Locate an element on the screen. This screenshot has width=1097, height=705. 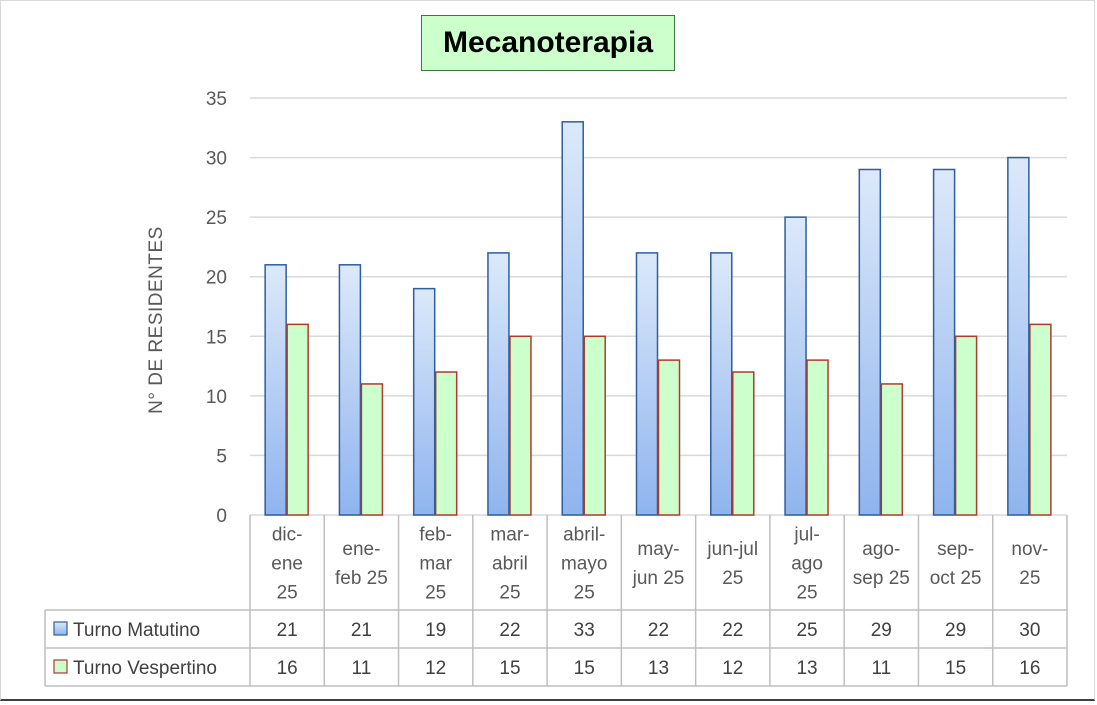
y-axis-label: N° DE RESIDENTES is located at coordinates (156, 320).